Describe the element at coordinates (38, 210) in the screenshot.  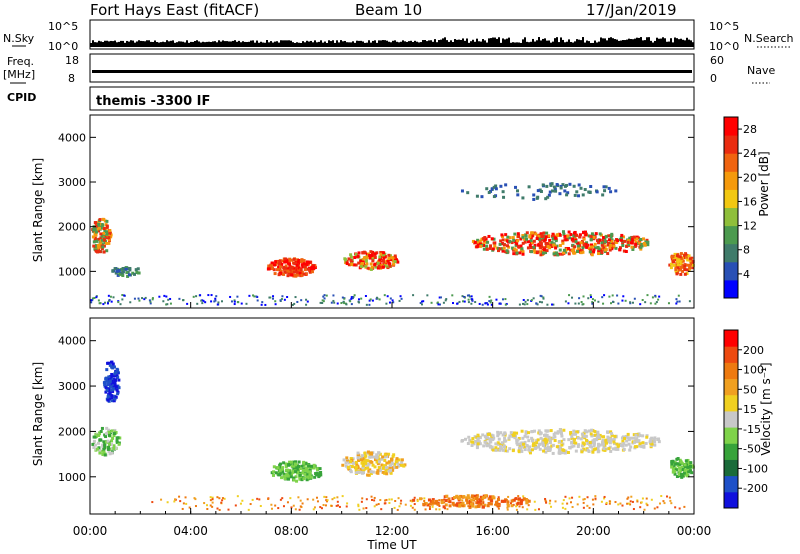
I see `power-ylabel: Slant Range [km]` at that location.